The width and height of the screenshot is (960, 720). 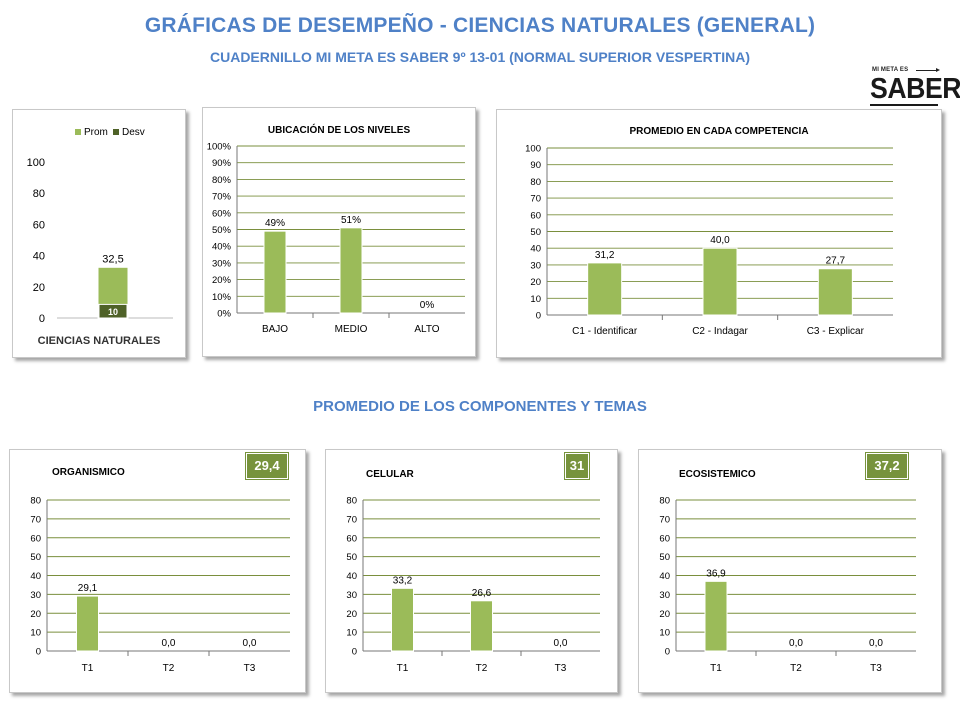 What do you see at coordinates (275, 223) in the screenshot?
I see `data-label: 49%` at bounding box center [275, 223].